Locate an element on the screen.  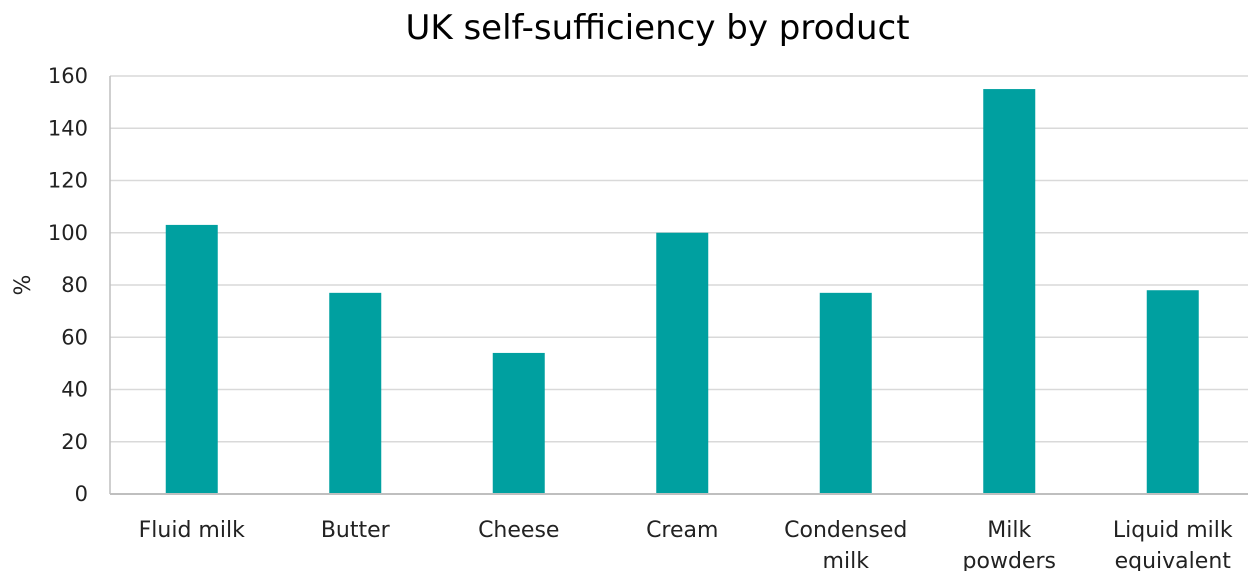
y-tick-label: 60 is located at coordinates (74, 337).